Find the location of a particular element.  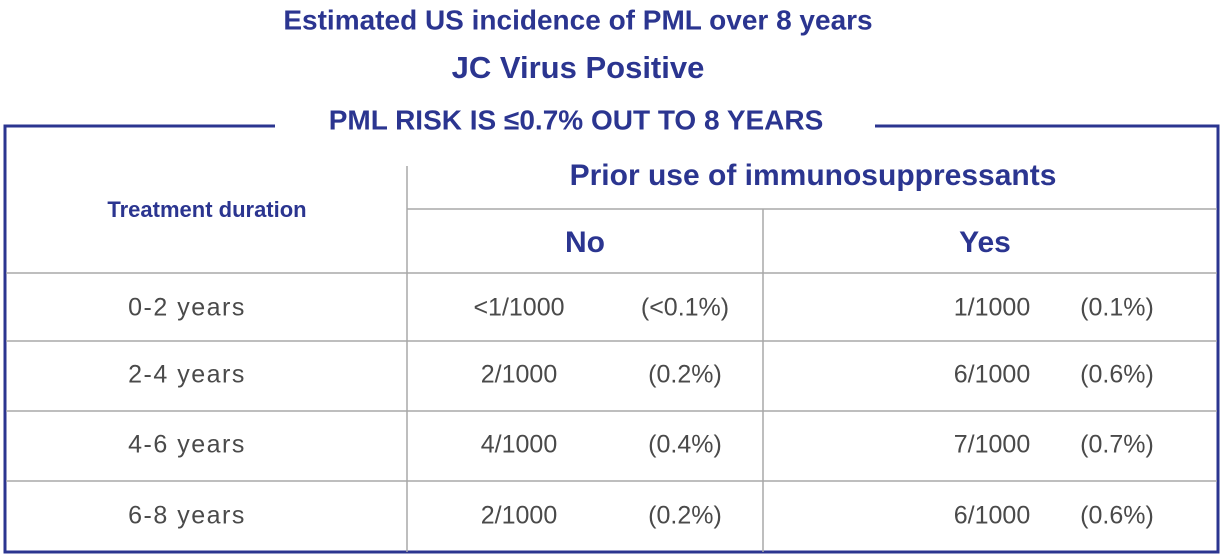

duration-cell: 4-6 years is located at coordinates (187, 445).